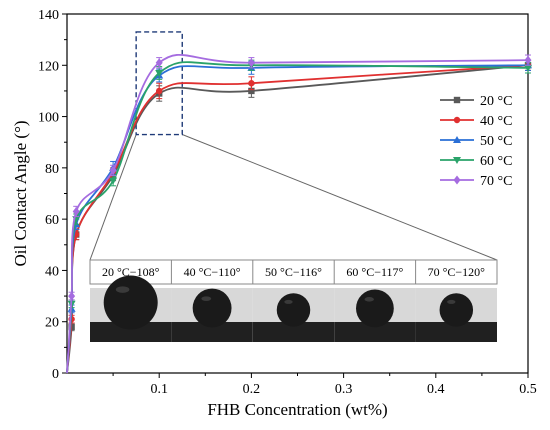 The height and width of the screenshot is (430, 550). What do you see at coordinates (131, 272) in the screenshot?
I see `inset-temperature-label: 20 °C−108°` at bounding box center [131, 272].